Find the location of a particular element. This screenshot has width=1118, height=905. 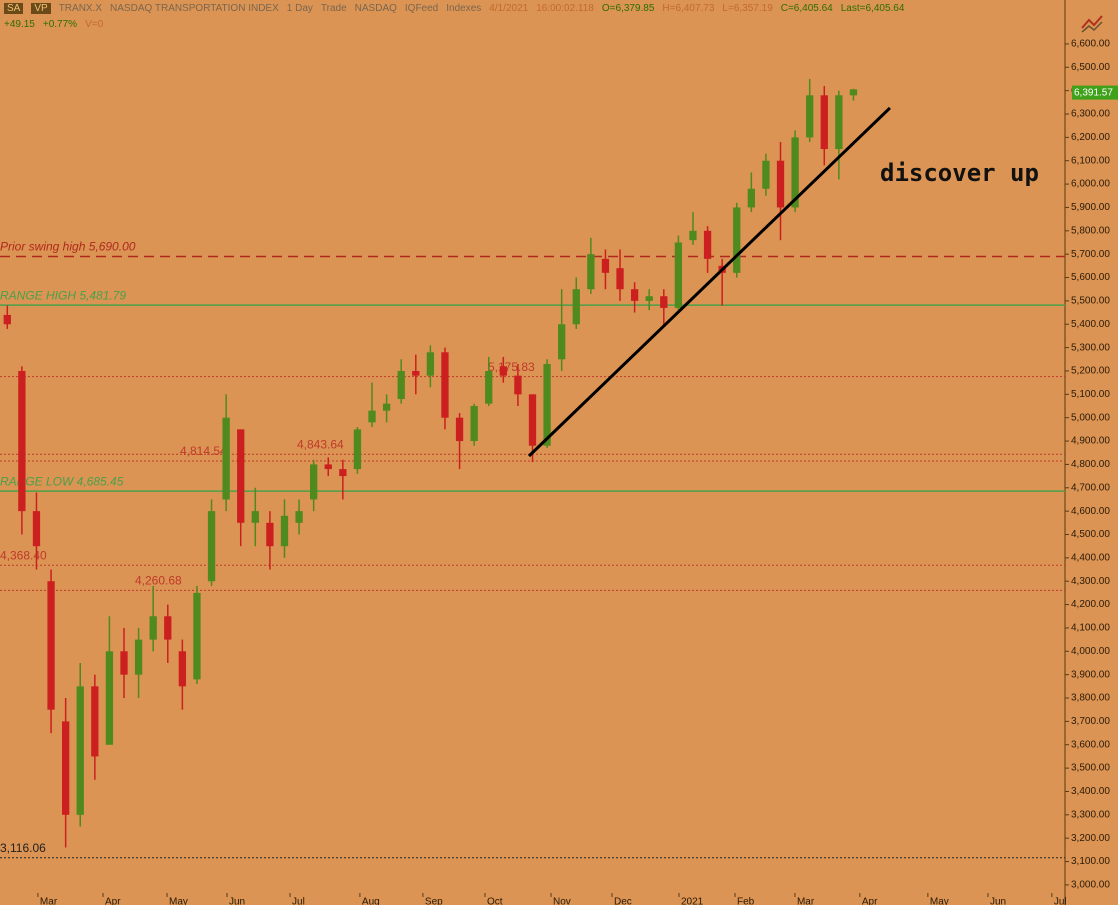

y-tick-label: 3,200.00 is located at coordinates (1090, 838).